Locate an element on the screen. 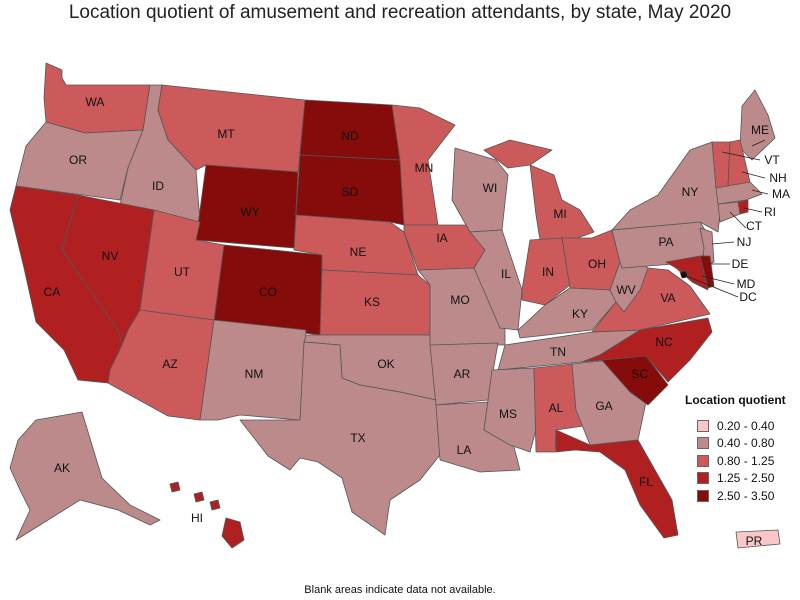 Image resolution: width=800 pixels, height=600 pixels. legend-label: 0.40 - 0.80 is located at coordinates (746, 443).